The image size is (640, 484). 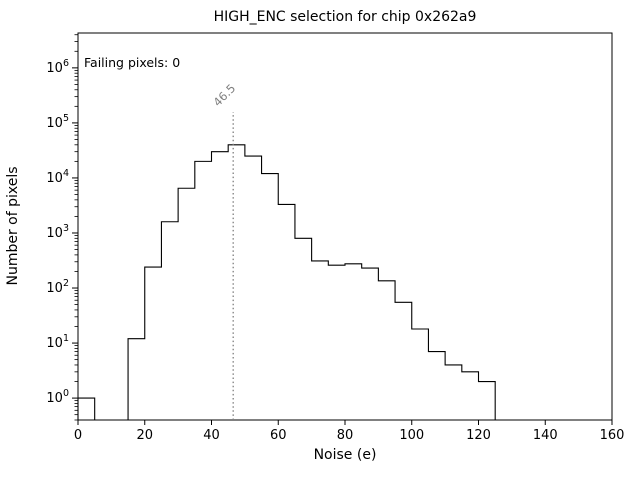 I want to click on failing-pixels-annotation: Failing pixels: 0, so click(x=132, y=62).